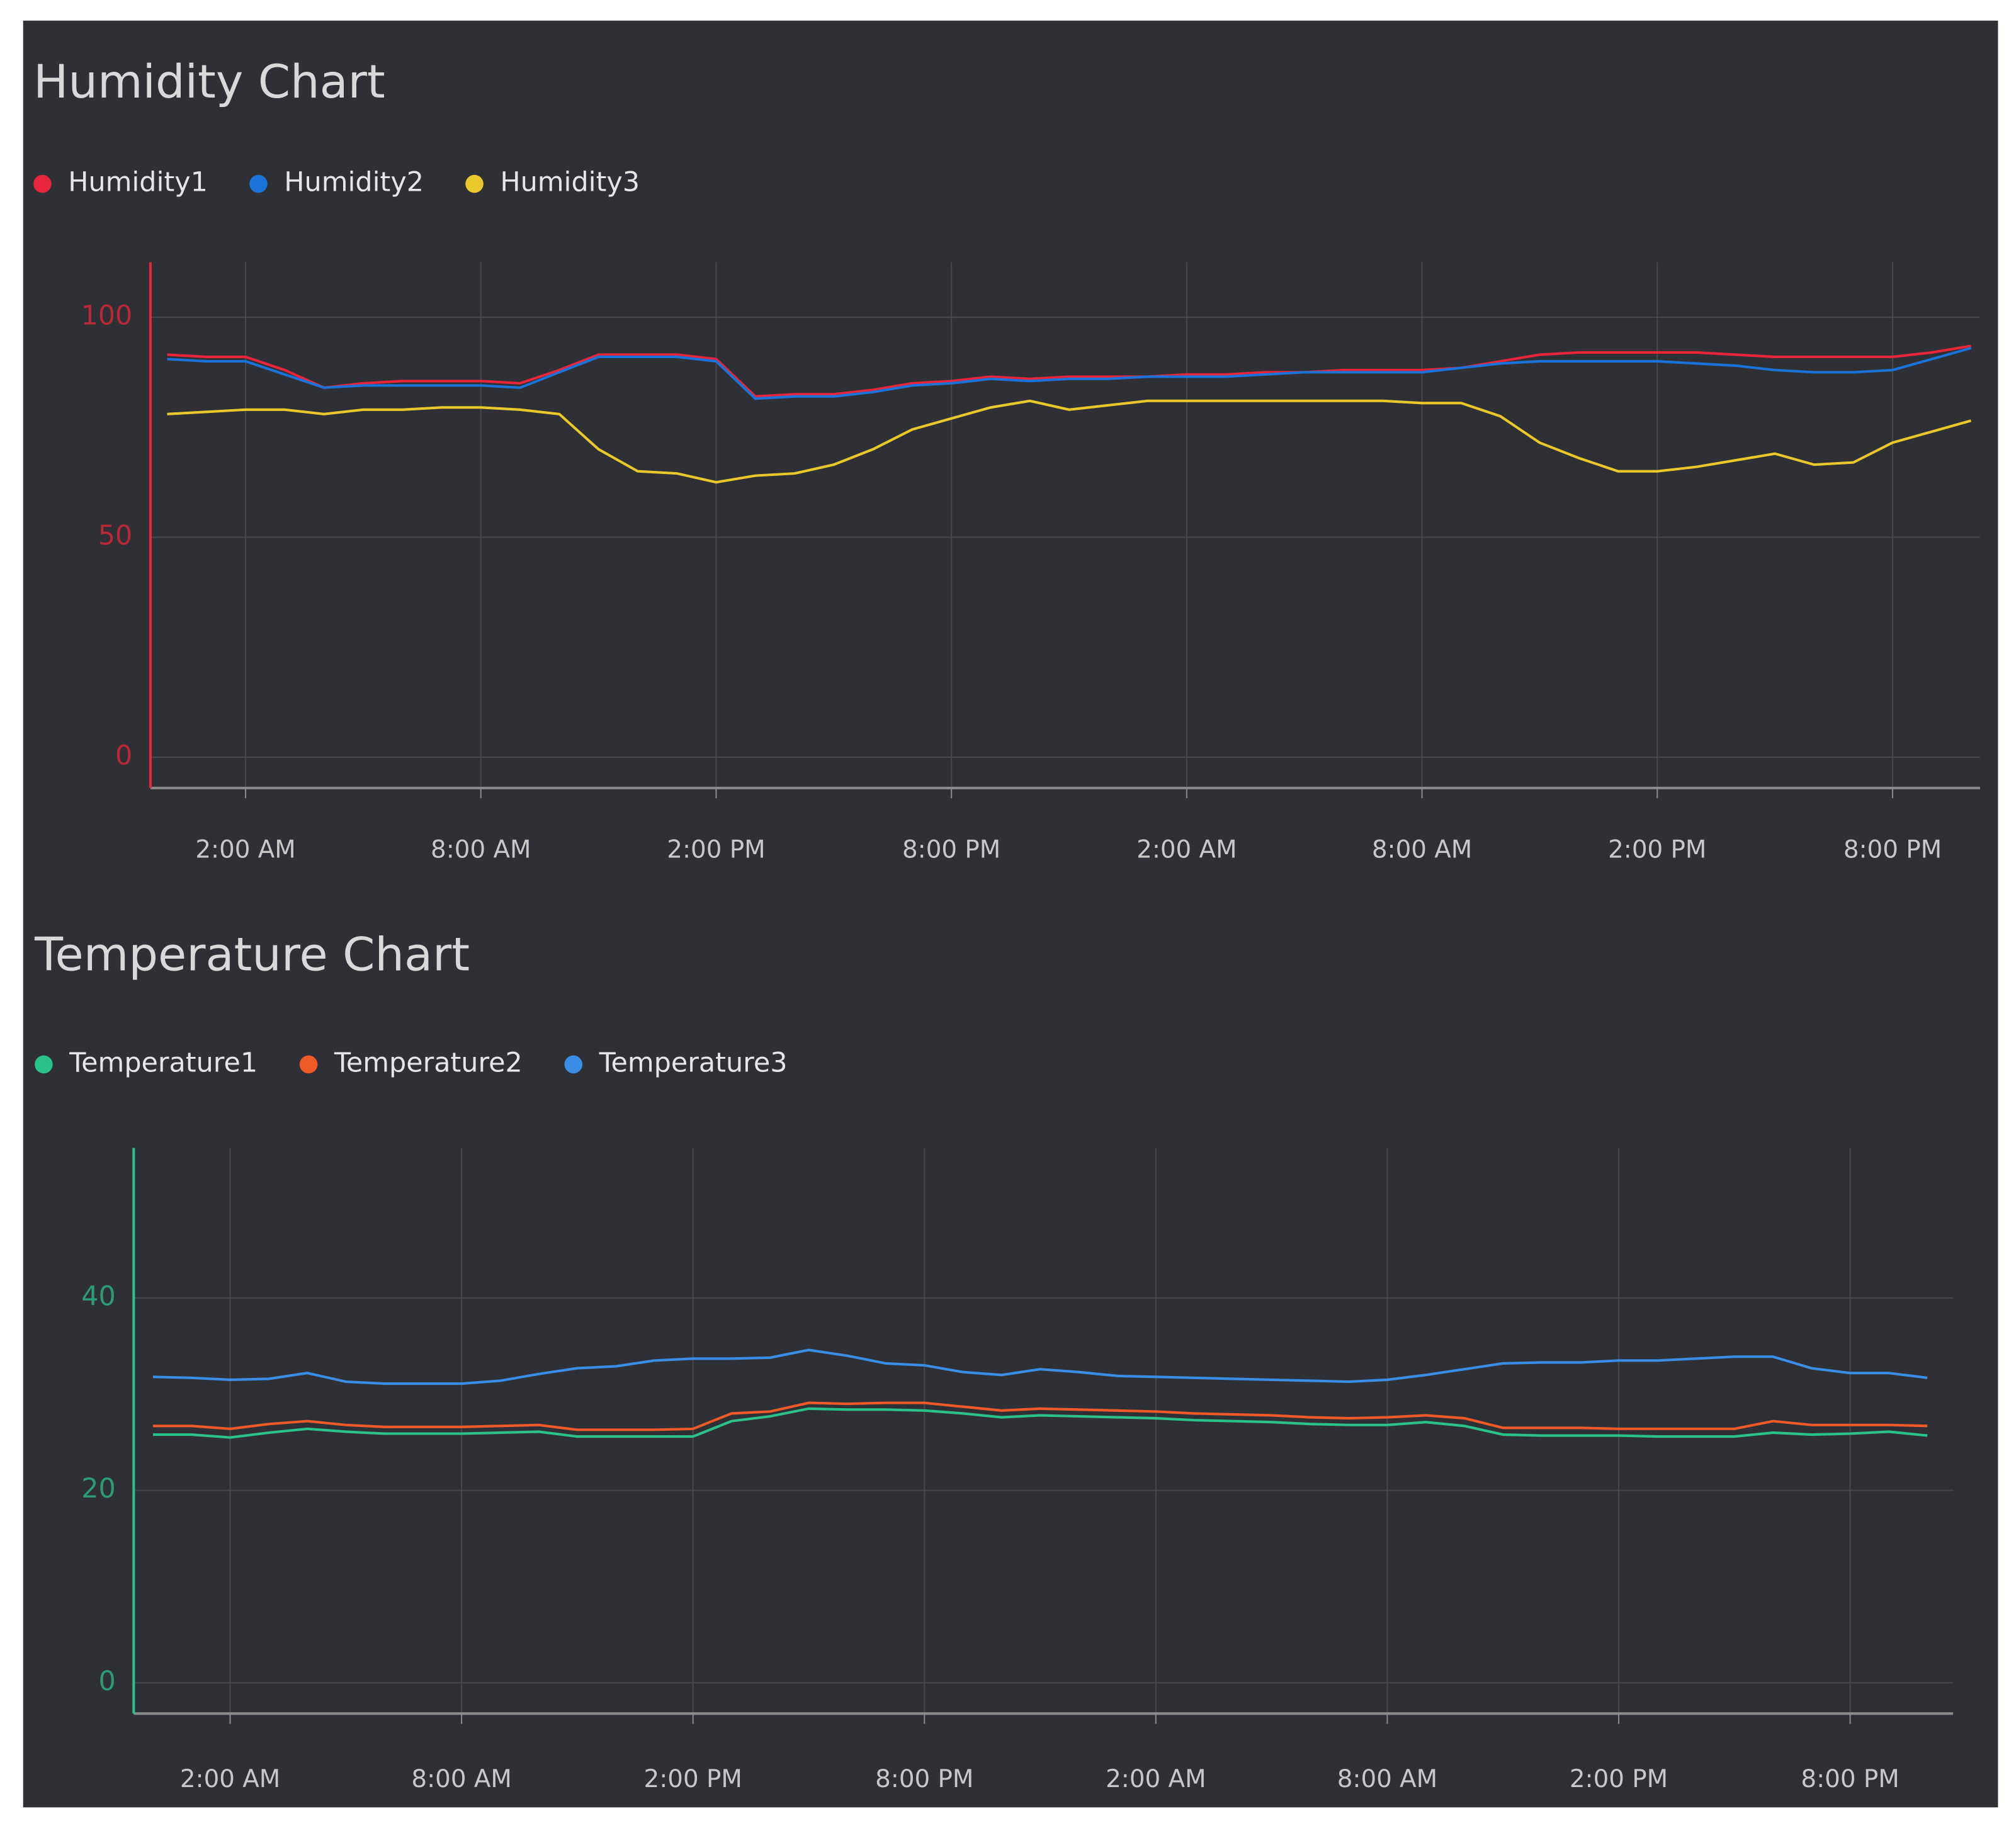 The image size is (2016, 1828). What do you see at coordinates (115, 535) in the screenshot?
I see `y-tick-label: 50` at bounding box center [115, 535].